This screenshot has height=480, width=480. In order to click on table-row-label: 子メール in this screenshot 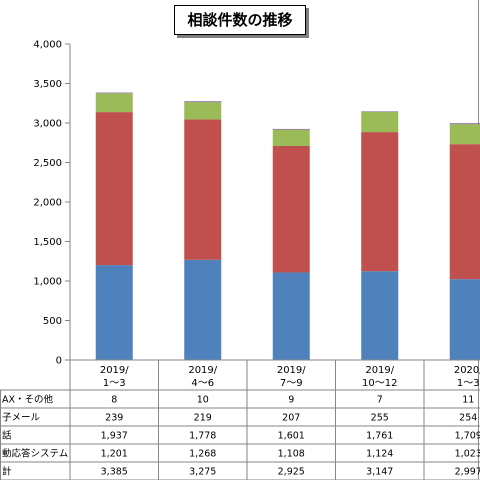, I will do `click(21, 418)`.